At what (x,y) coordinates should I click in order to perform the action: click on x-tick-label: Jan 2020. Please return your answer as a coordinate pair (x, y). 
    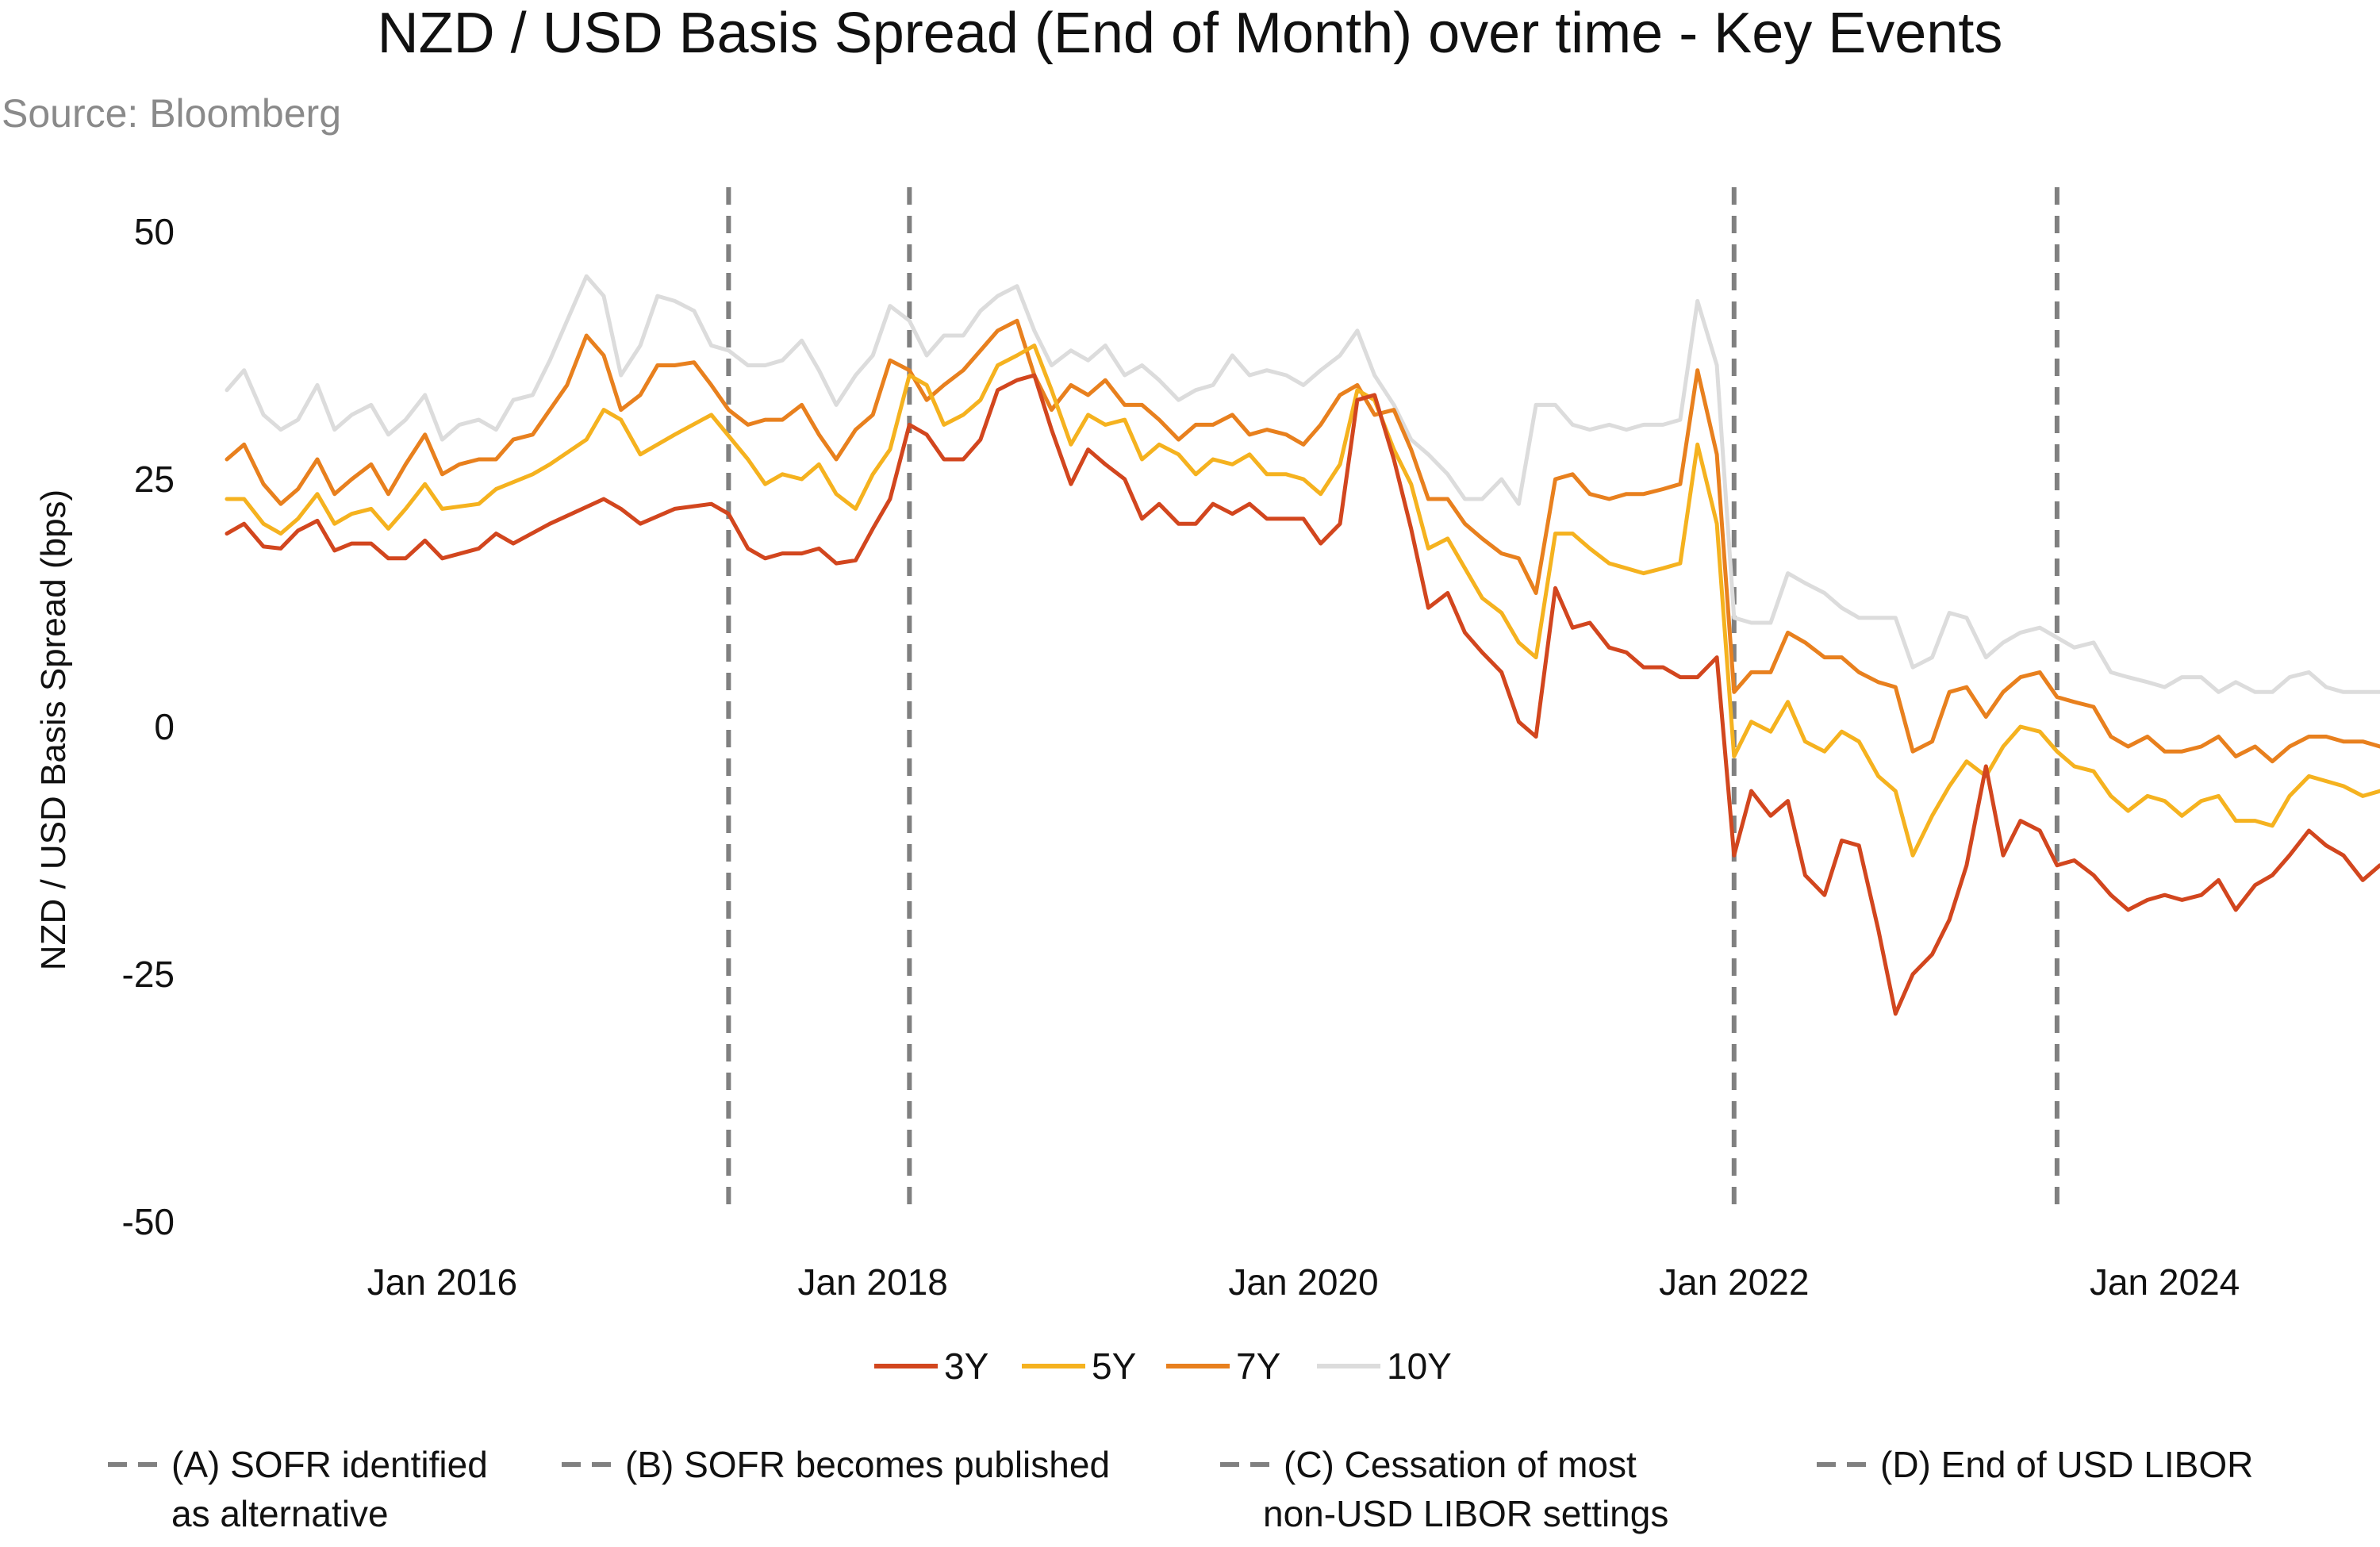
    Looking at the image, I should click on (1303, 1282).